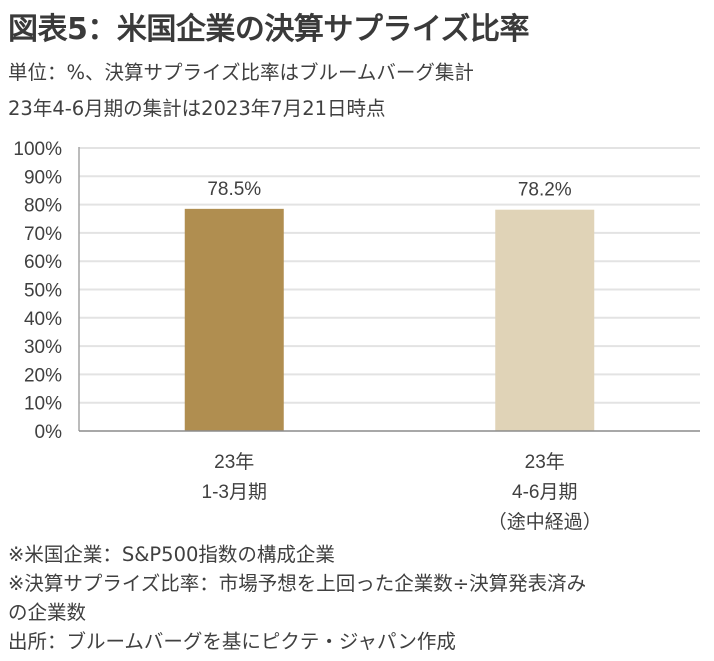 The height and width of the screenshot is (661, 714). What do you see at coordinates (43, 234) in the screenshot?
I see `y-tick-label: 70%` at bounding box center [43, 234].